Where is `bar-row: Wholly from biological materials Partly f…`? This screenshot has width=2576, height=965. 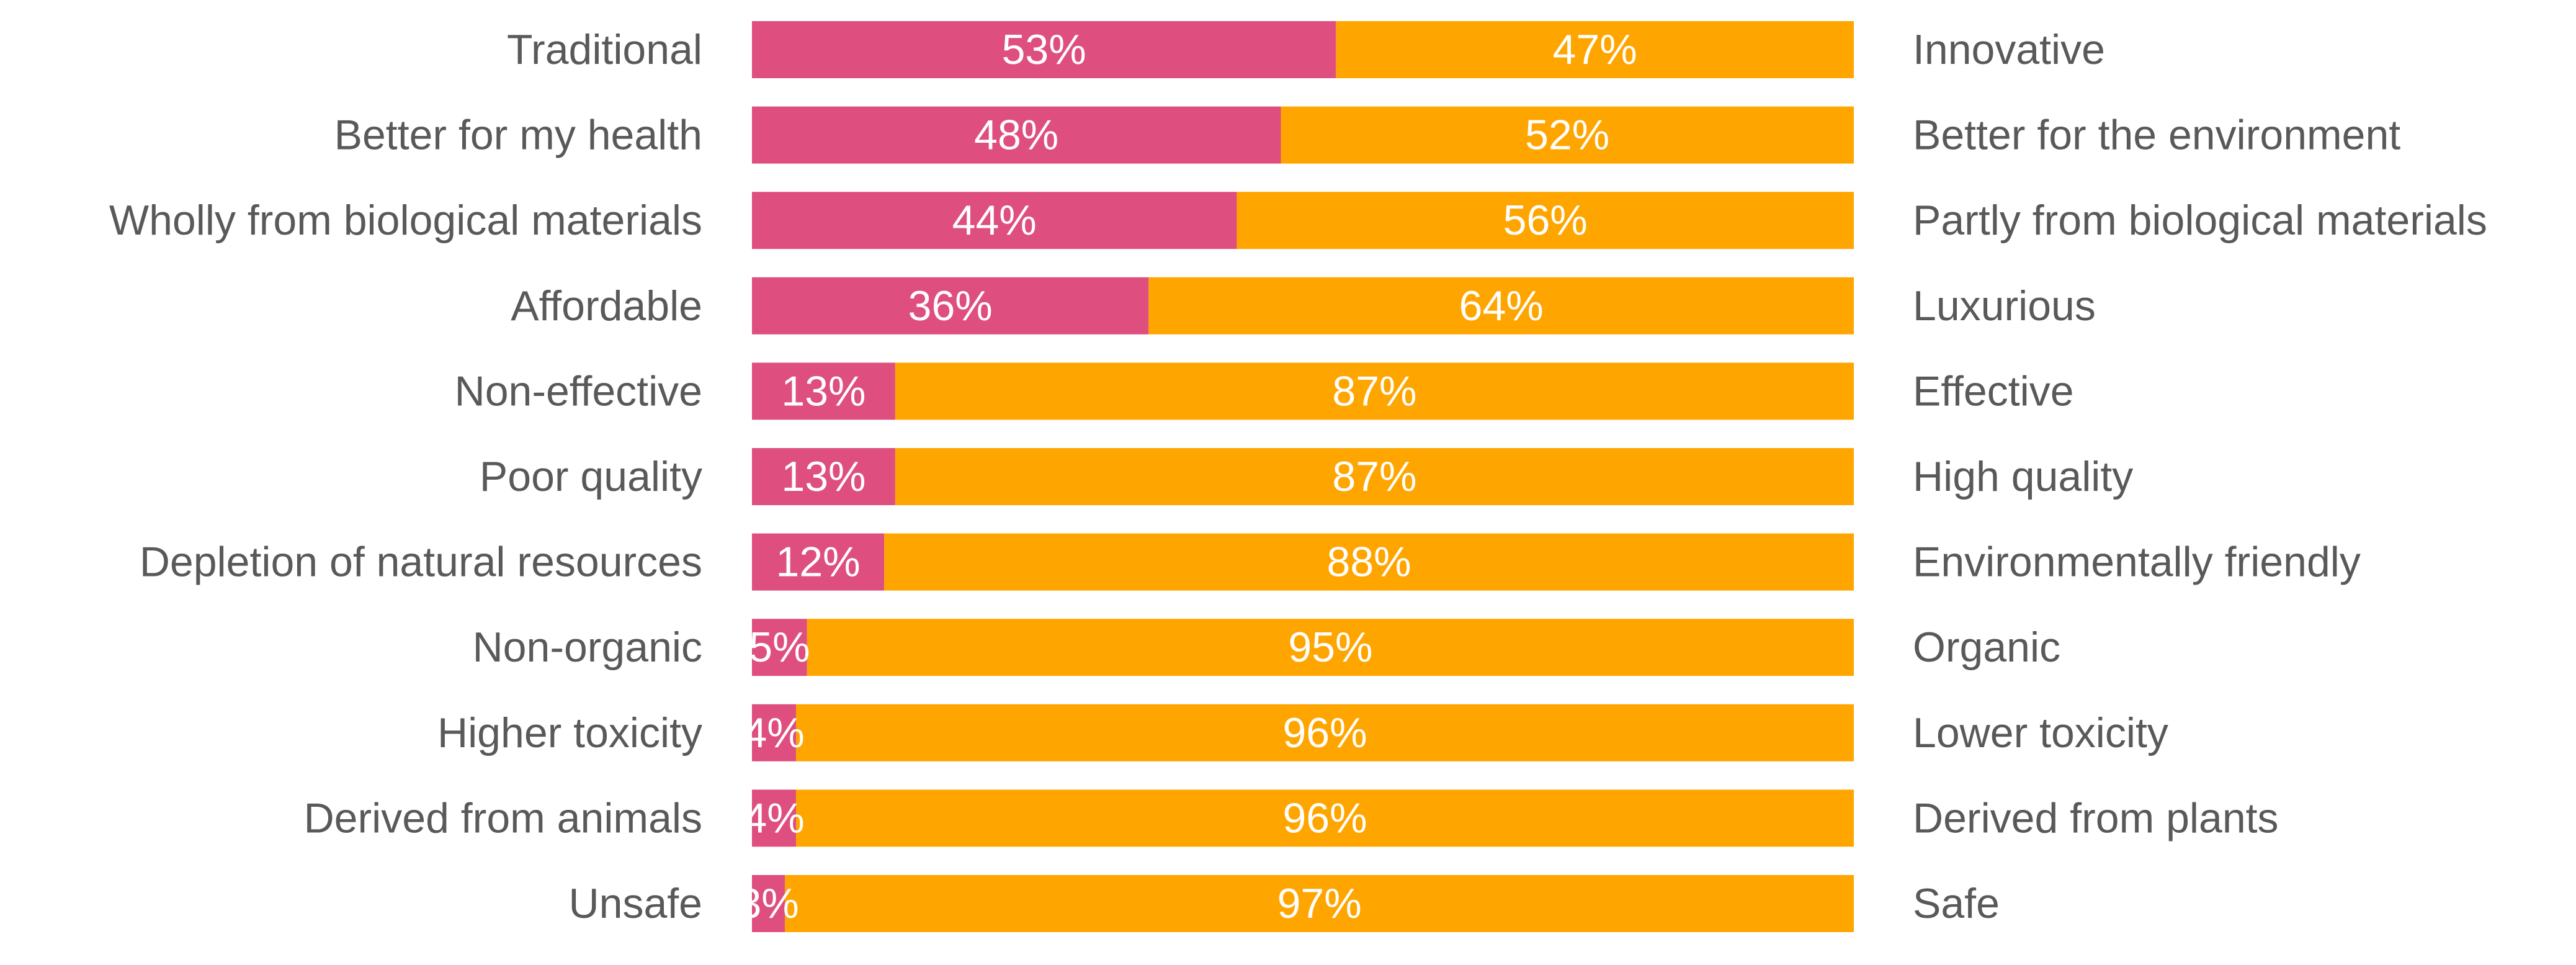 bar-row: Wholly from biological materials Partly f… is located at coordinates (1298, 221).